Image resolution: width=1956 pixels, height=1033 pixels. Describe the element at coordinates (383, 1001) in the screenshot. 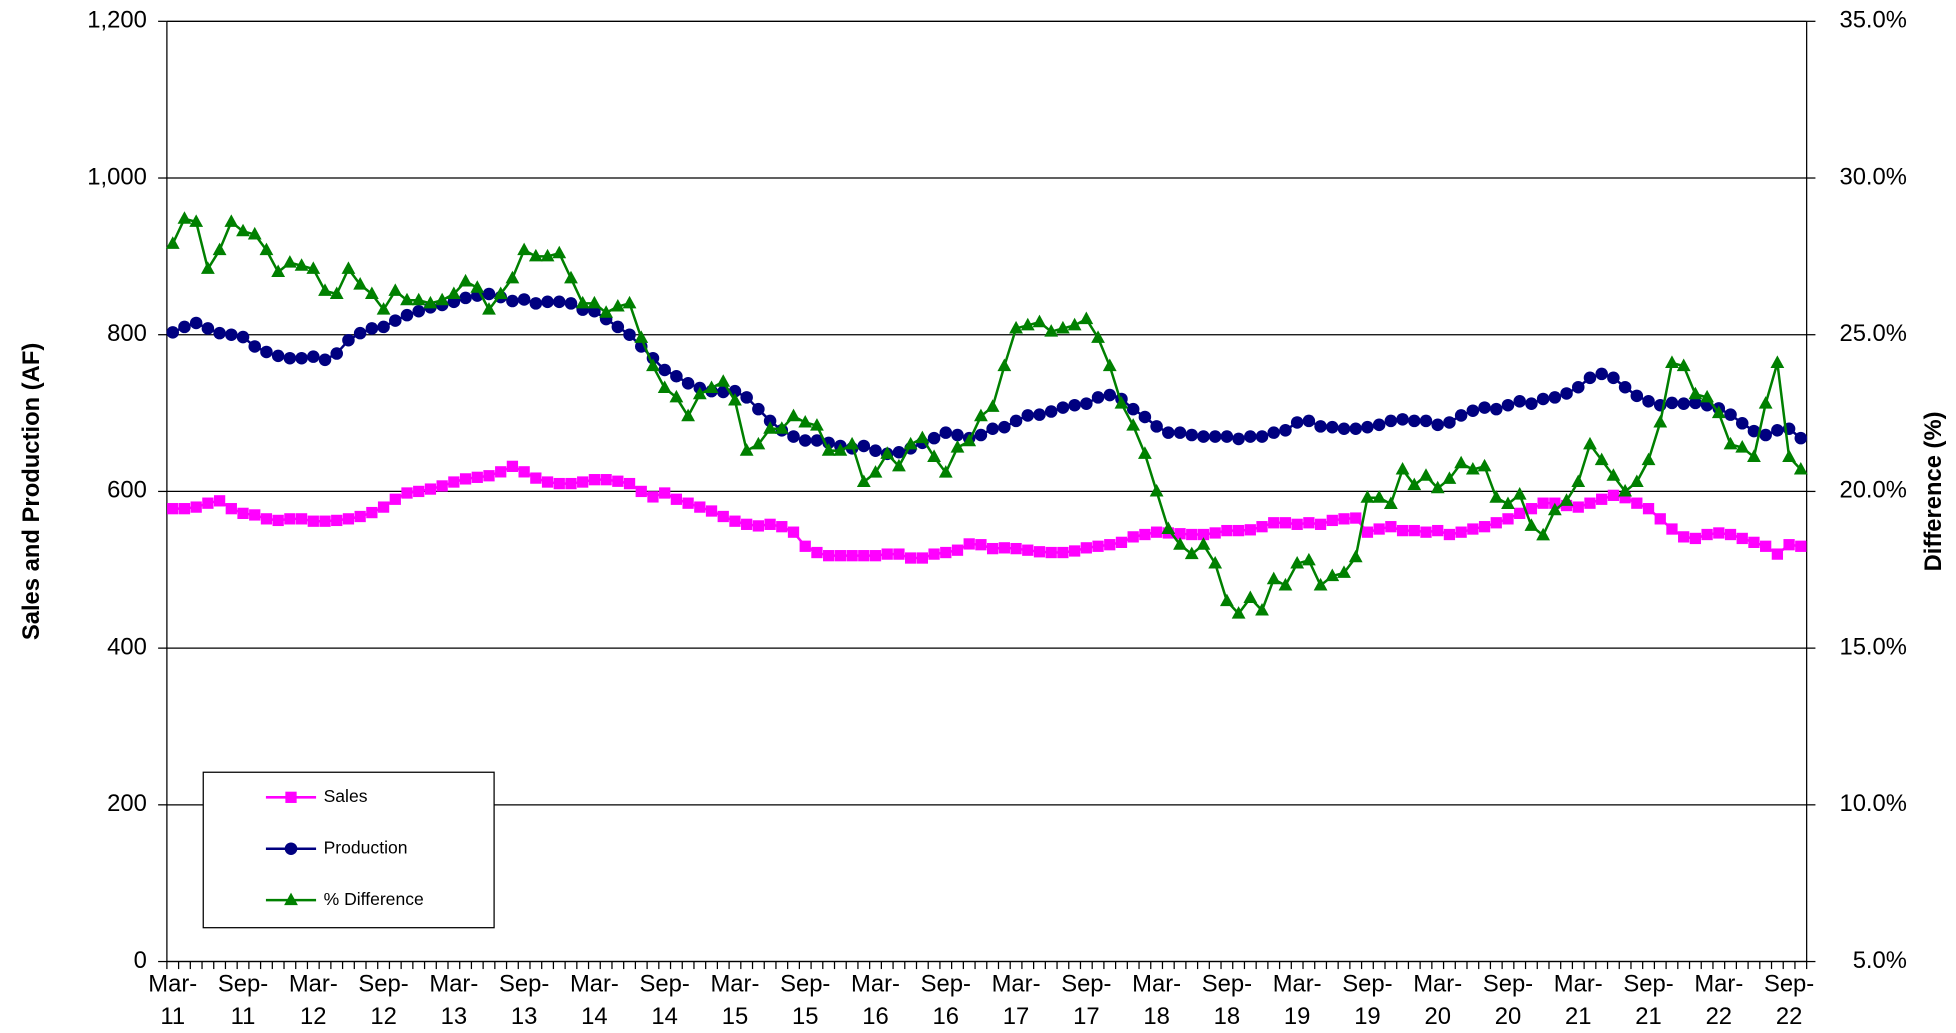

I see `x-tick-label: Sep- 12` at that location.